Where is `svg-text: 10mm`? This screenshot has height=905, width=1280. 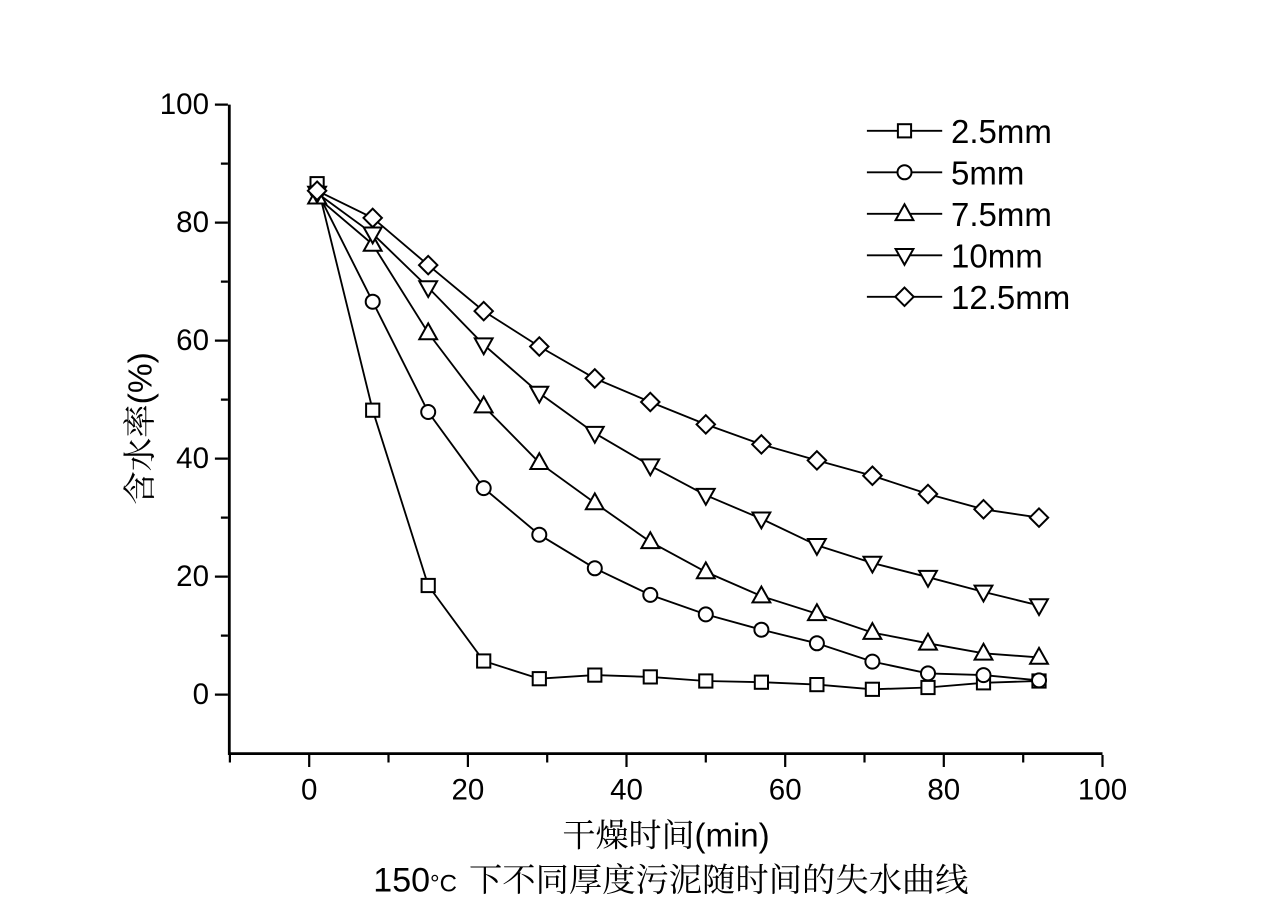 svg-text: 10mm is located at coordinates (997, 256).